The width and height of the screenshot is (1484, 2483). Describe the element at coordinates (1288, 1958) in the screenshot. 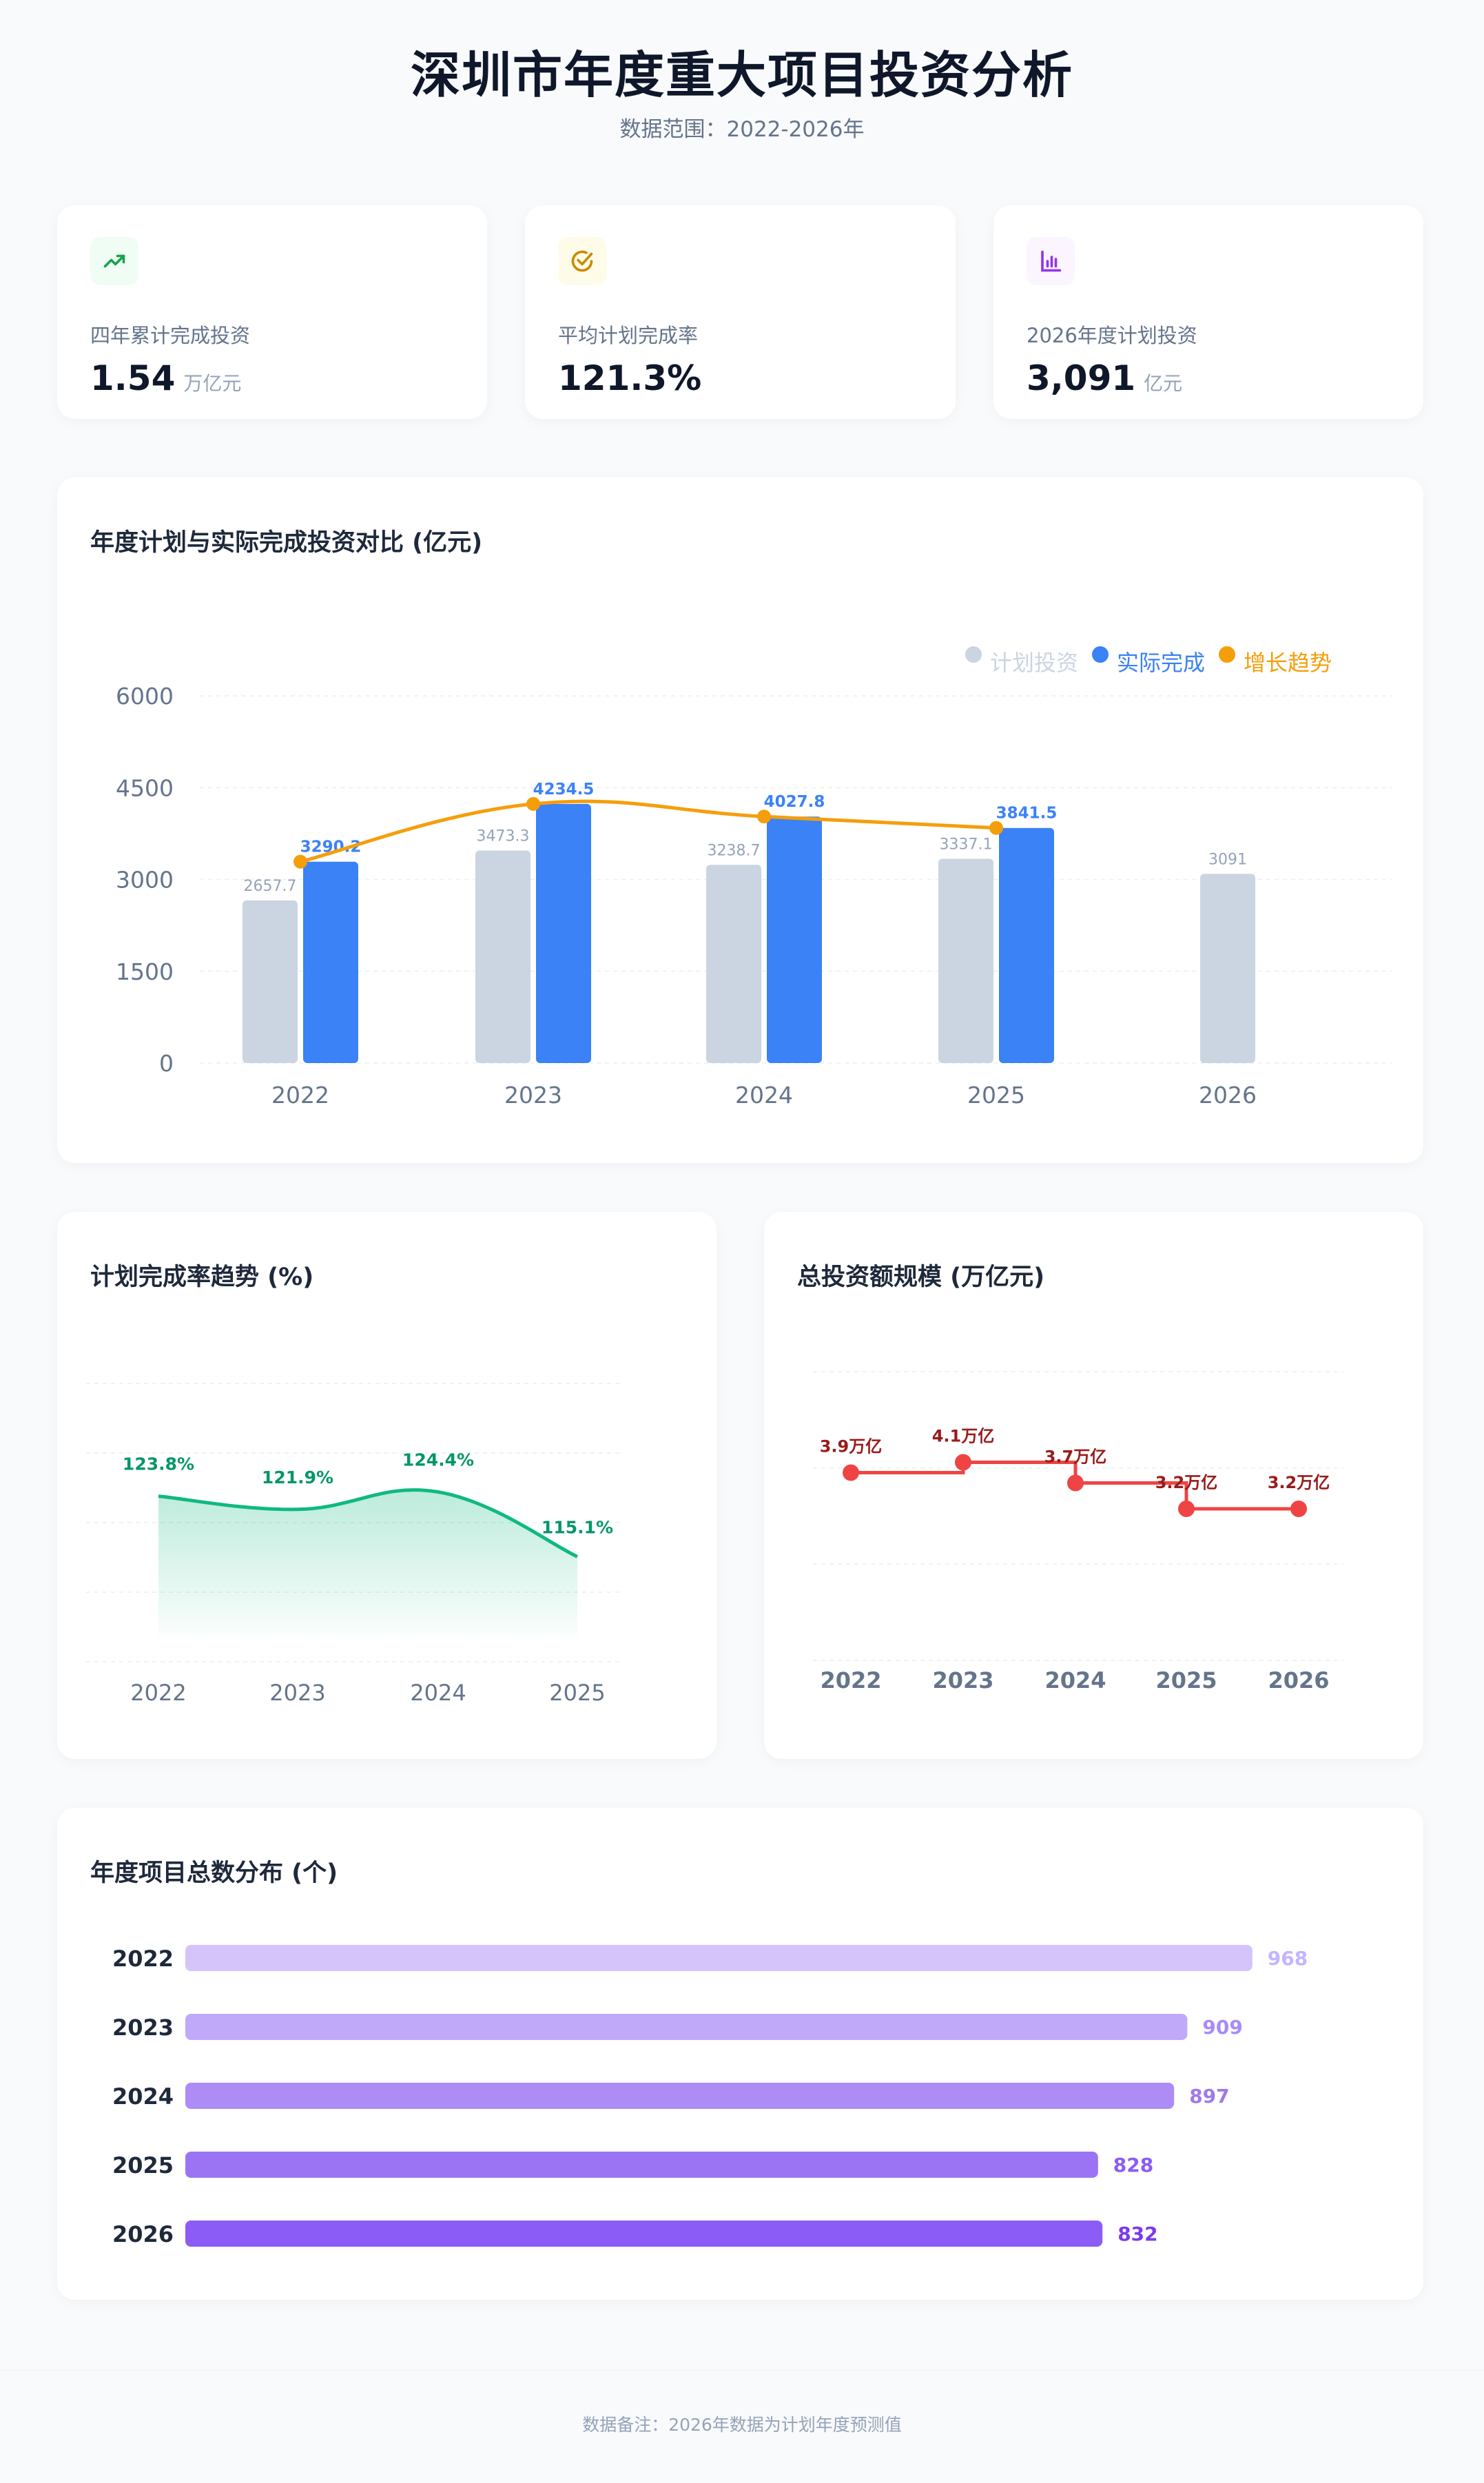

I see `data-label: 968` at that location.